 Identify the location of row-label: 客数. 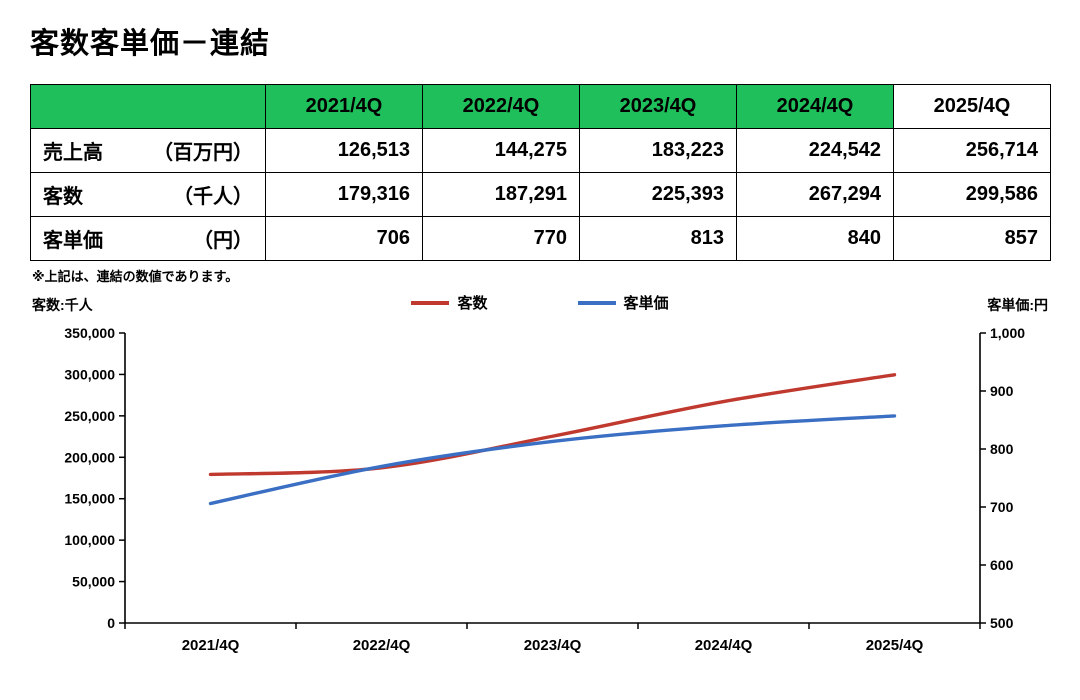
(63, 197).